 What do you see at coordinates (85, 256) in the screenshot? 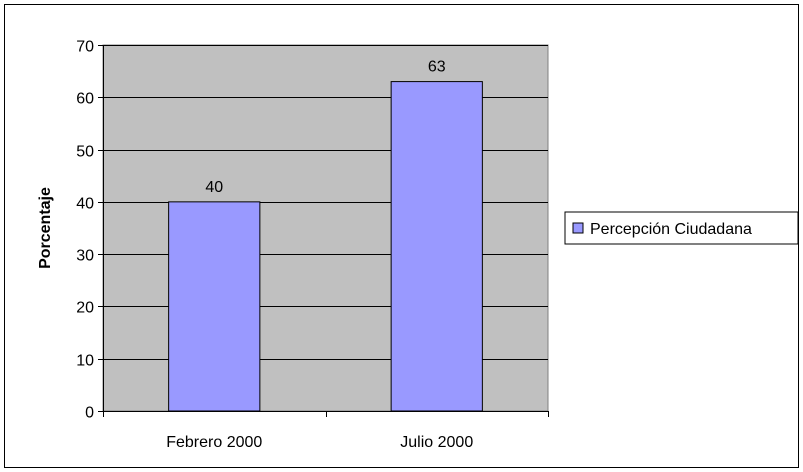
I see `y-tick-label: 30` at bounding box center [85, 256].